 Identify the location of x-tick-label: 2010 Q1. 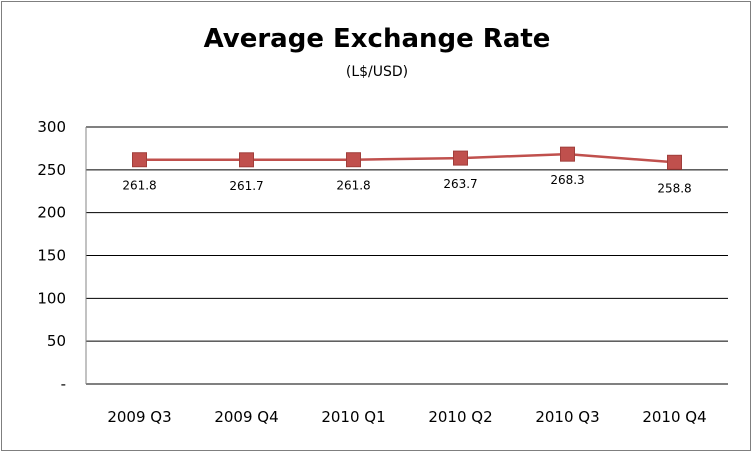
(353, 417).